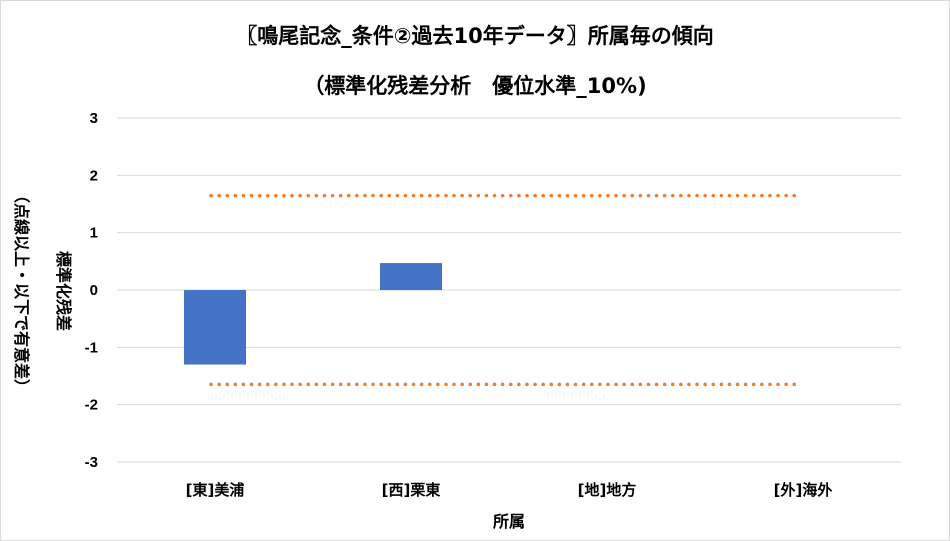  What do you see at coordinates (607, 490) in the screenshot?
I see `x-tick-label: [地]地方` at bounding box center [607, 490].